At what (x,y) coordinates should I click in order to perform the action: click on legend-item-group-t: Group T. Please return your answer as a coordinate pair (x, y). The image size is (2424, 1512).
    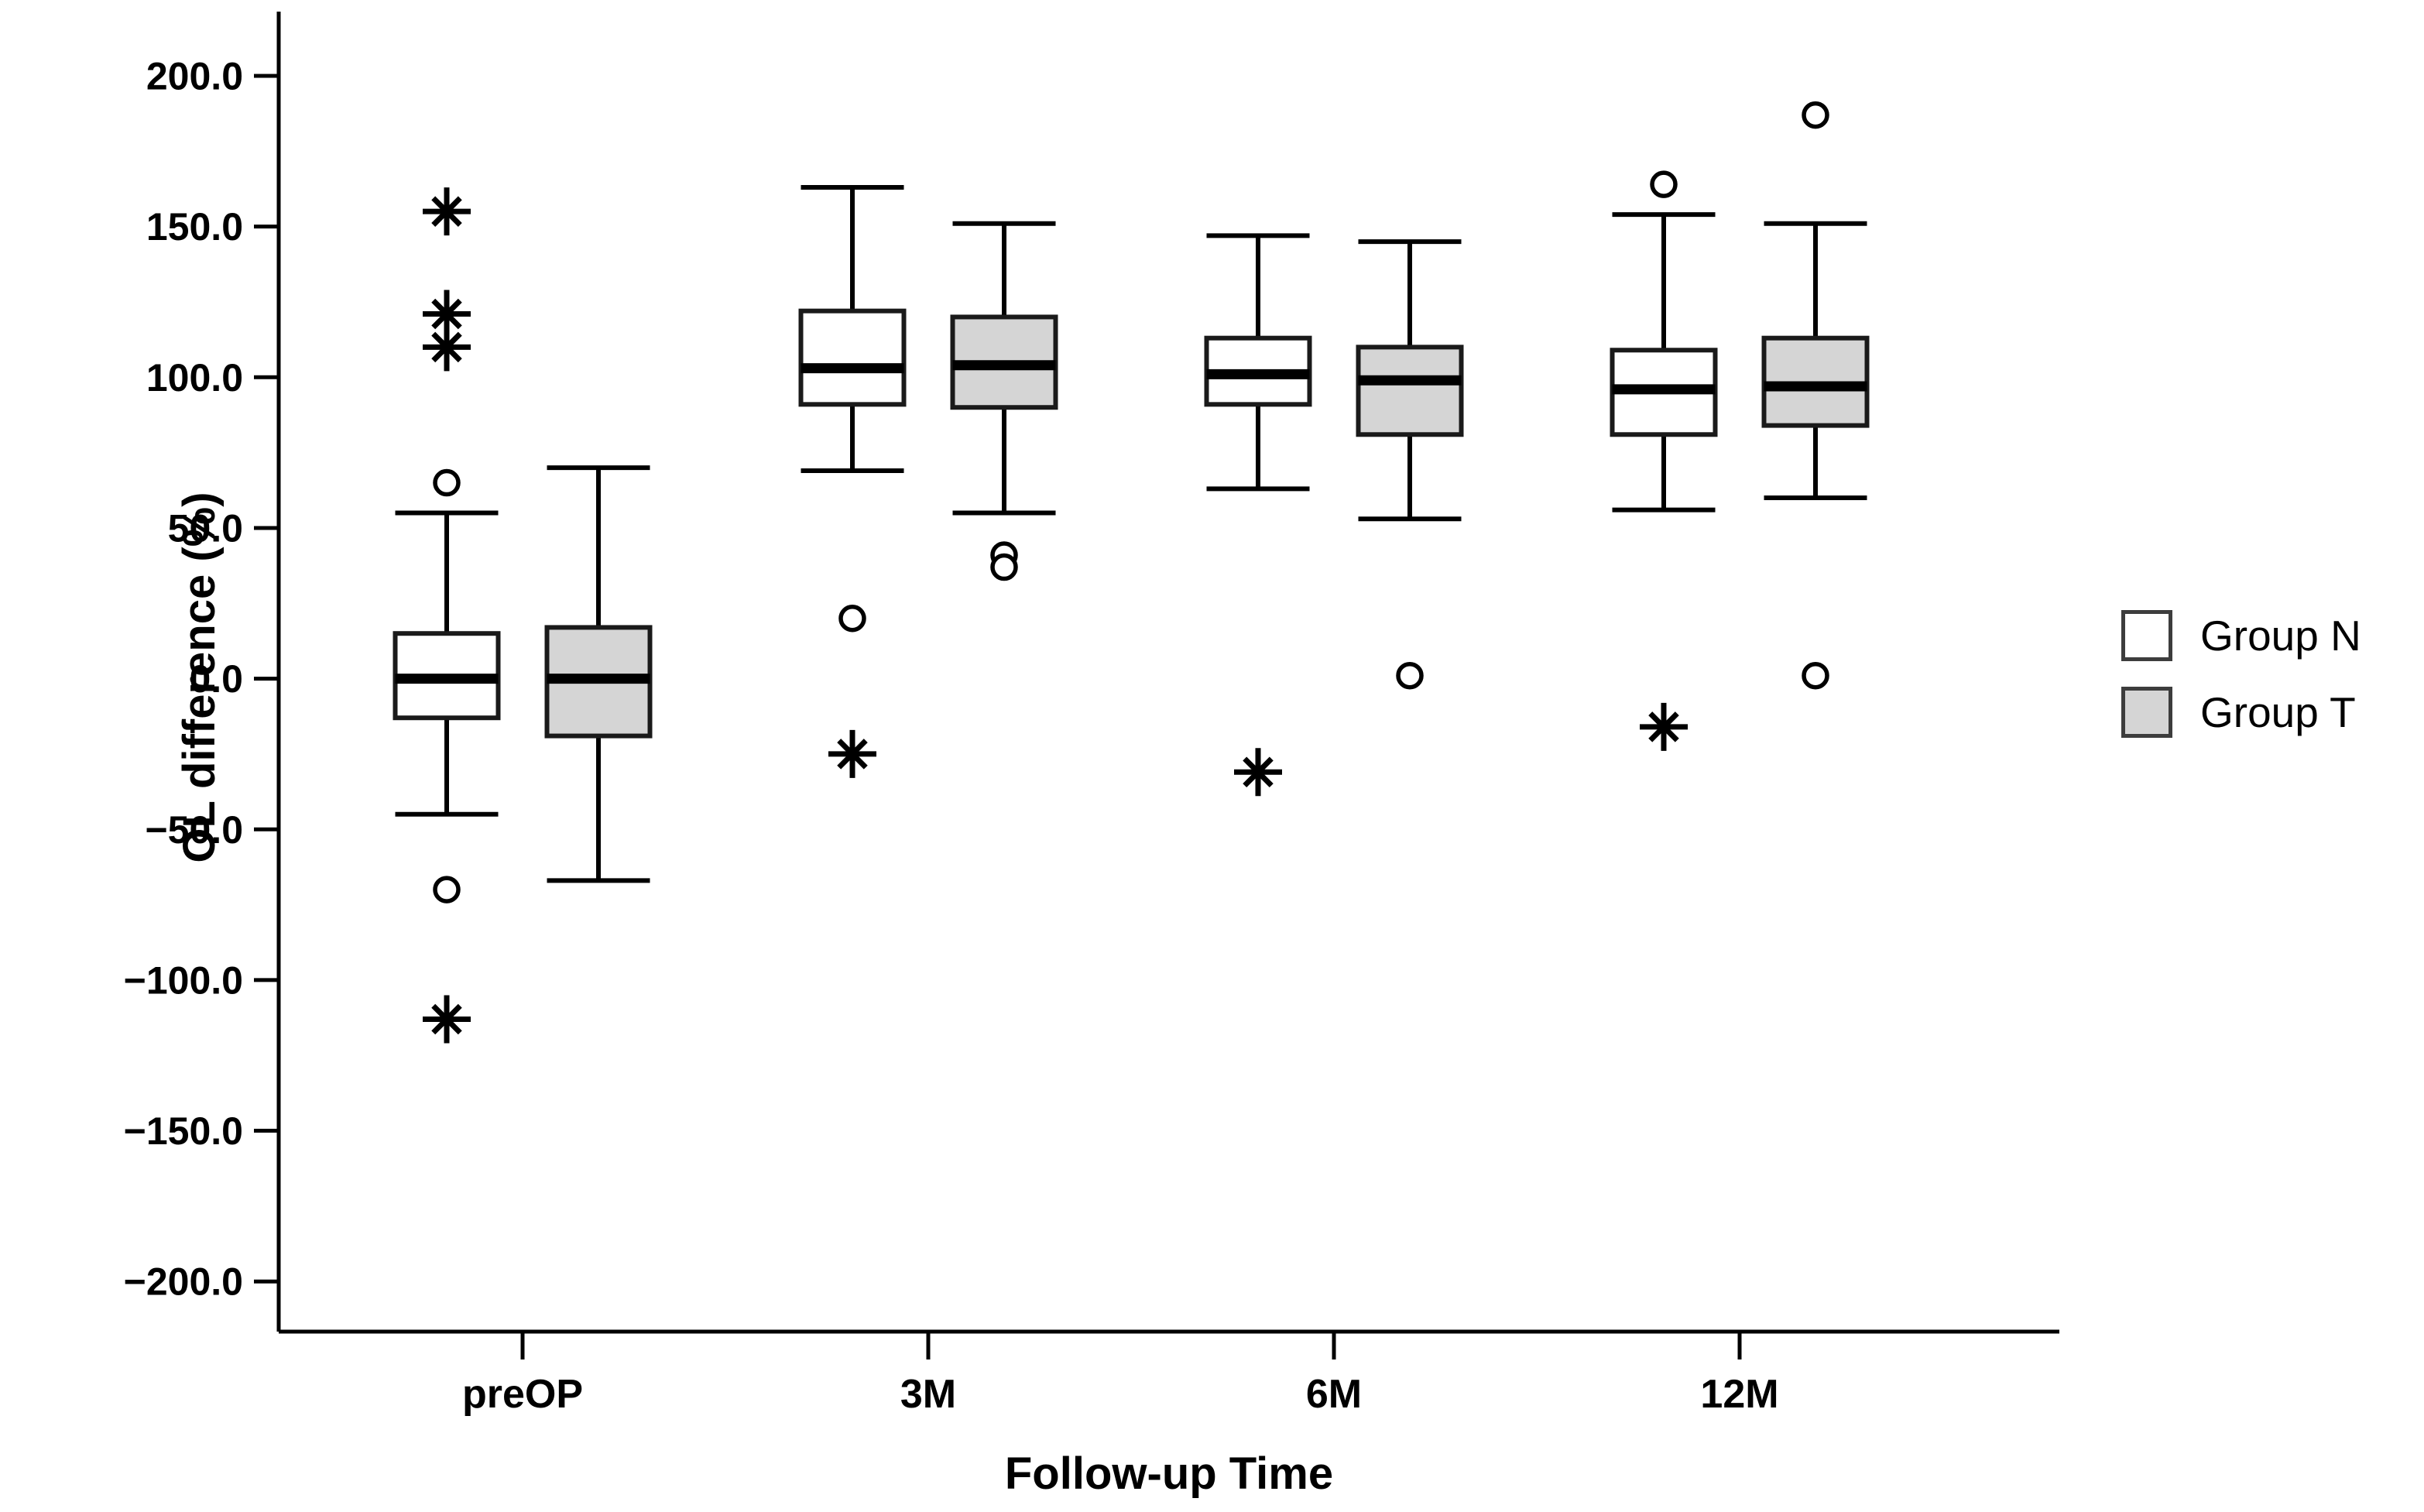
    Looking at the image, I should click on (2241, 712).